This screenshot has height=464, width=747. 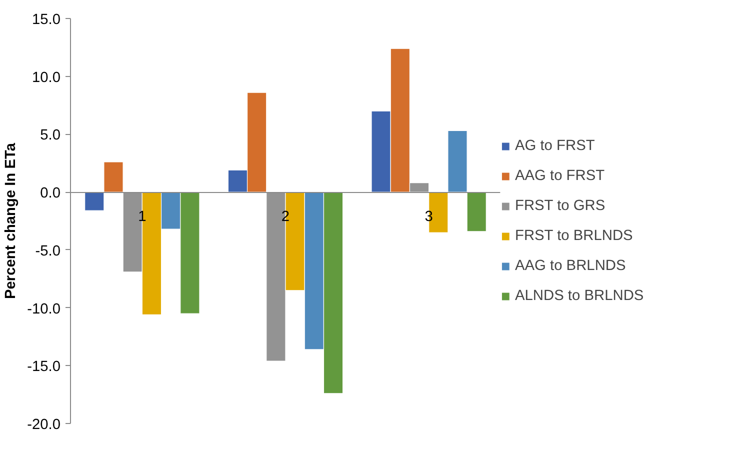 What do you see at coordinates (11, 221) in the screenshot?
I see `y-axis-title: Percent change In ETa` at bounding box center [11, 221].